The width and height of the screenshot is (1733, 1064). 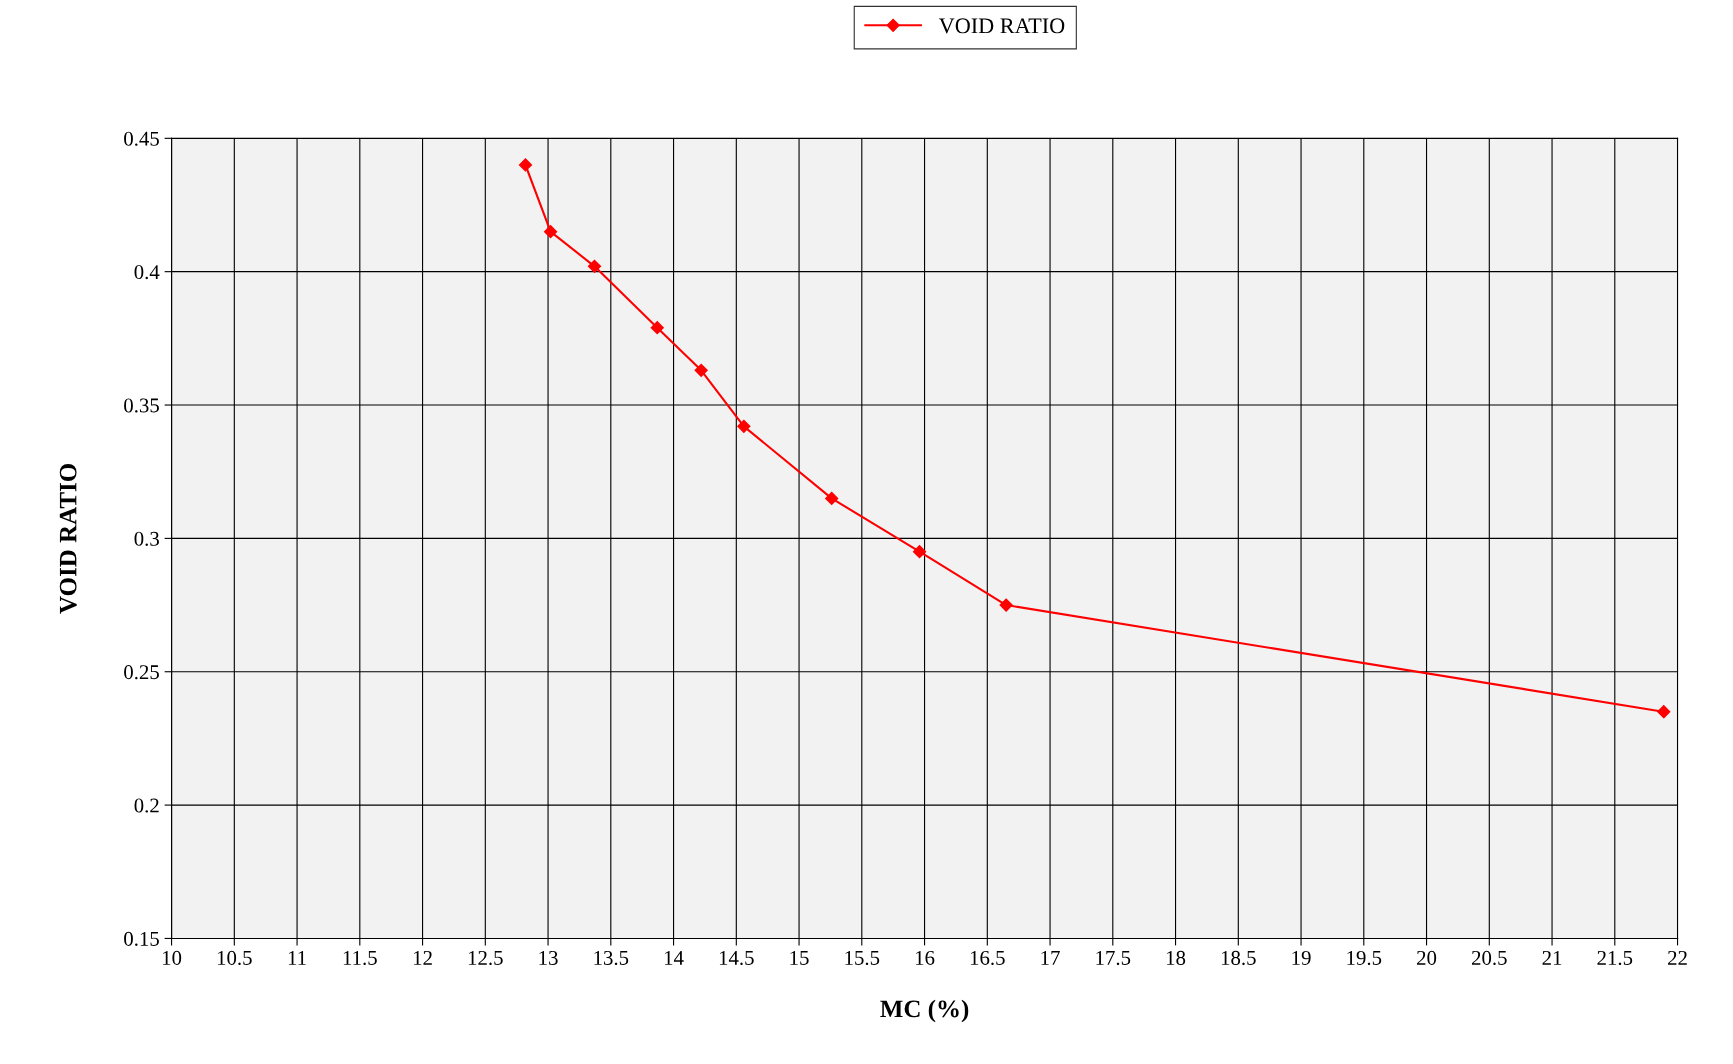 What do you see at coordinates (141, 938) in the screenshot?
I see `y-tick-label: 0.15` at bounding box center [141, 938].